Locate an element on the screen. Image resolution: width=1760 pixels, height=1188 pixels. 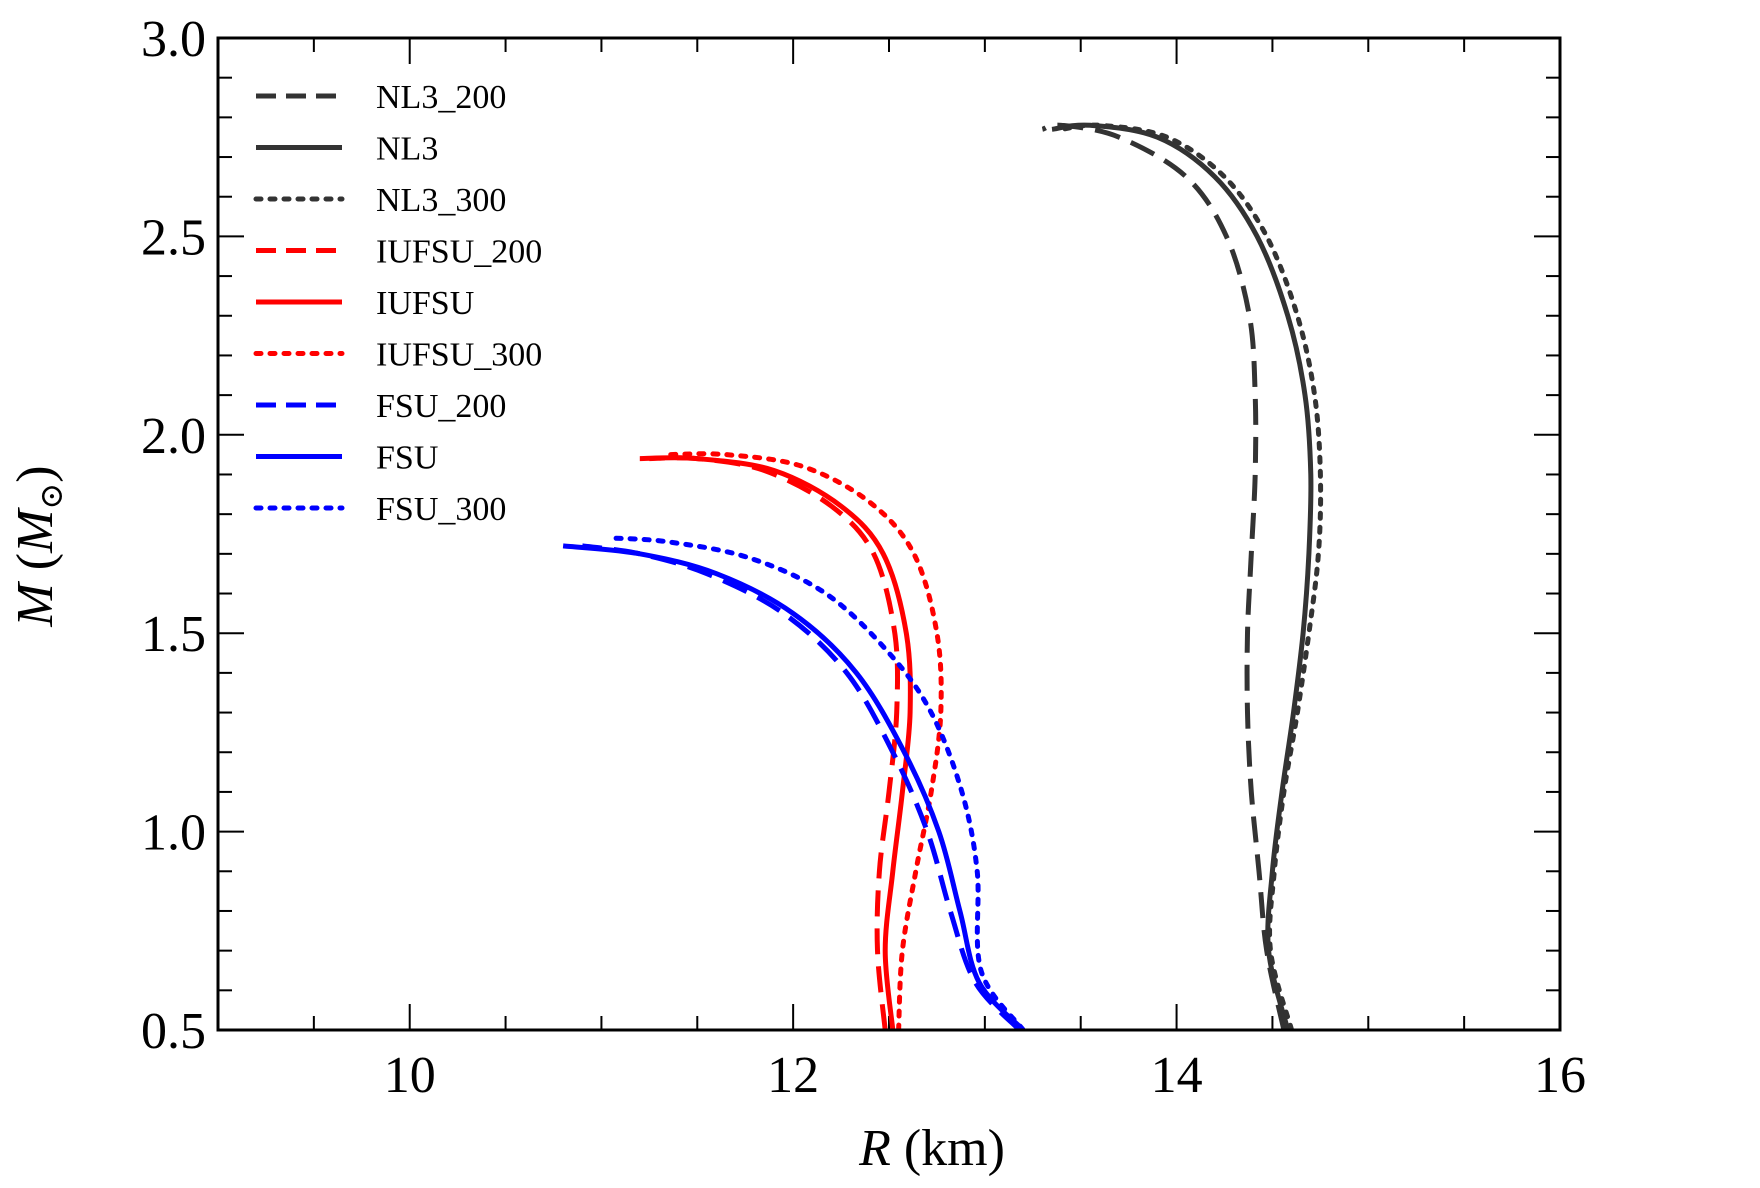
legend-label-nl3-300: NL3_300 is located at coordinates (441, 200).